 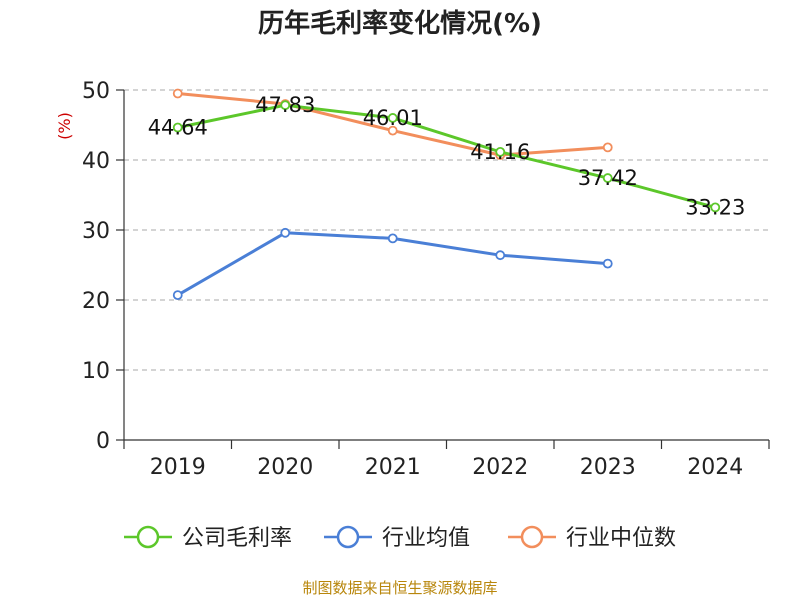 I want to click on y-tick-label-40: 40, so click(x=96, y=161).